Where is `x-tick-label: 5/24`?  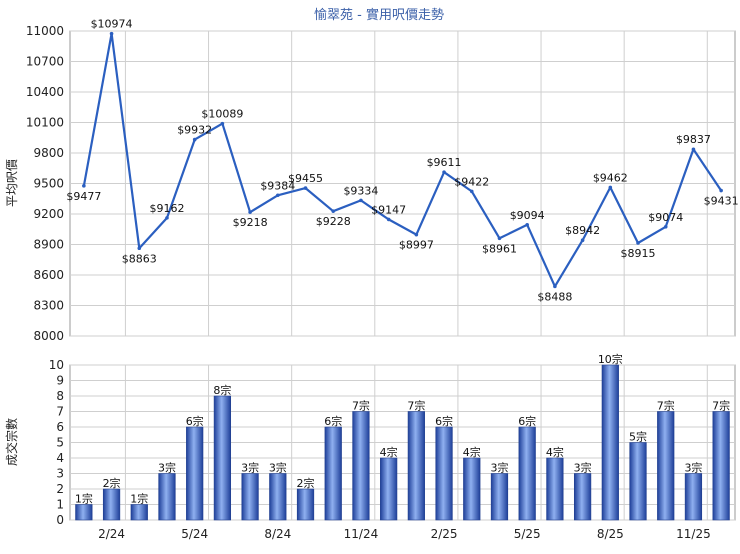 x-tick-label: 5/24 is located at coordinates (194, 534).